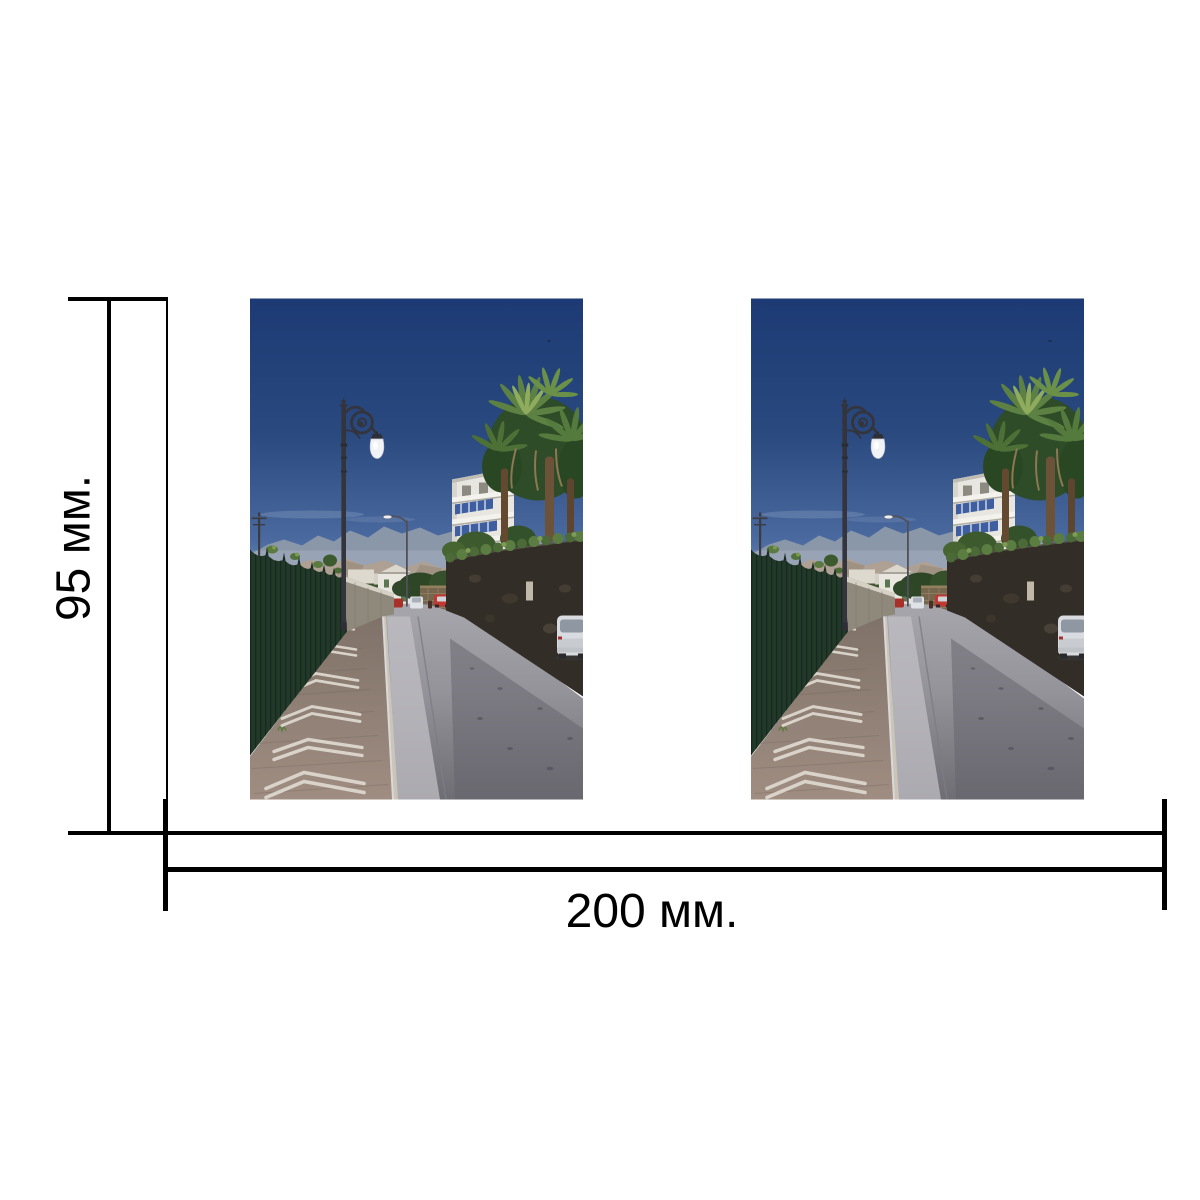 The image size is (1200, 1200). Describe the element at coordinates (165, 855) in the screenshot. I see `width-dimension-left-tick` at that location.